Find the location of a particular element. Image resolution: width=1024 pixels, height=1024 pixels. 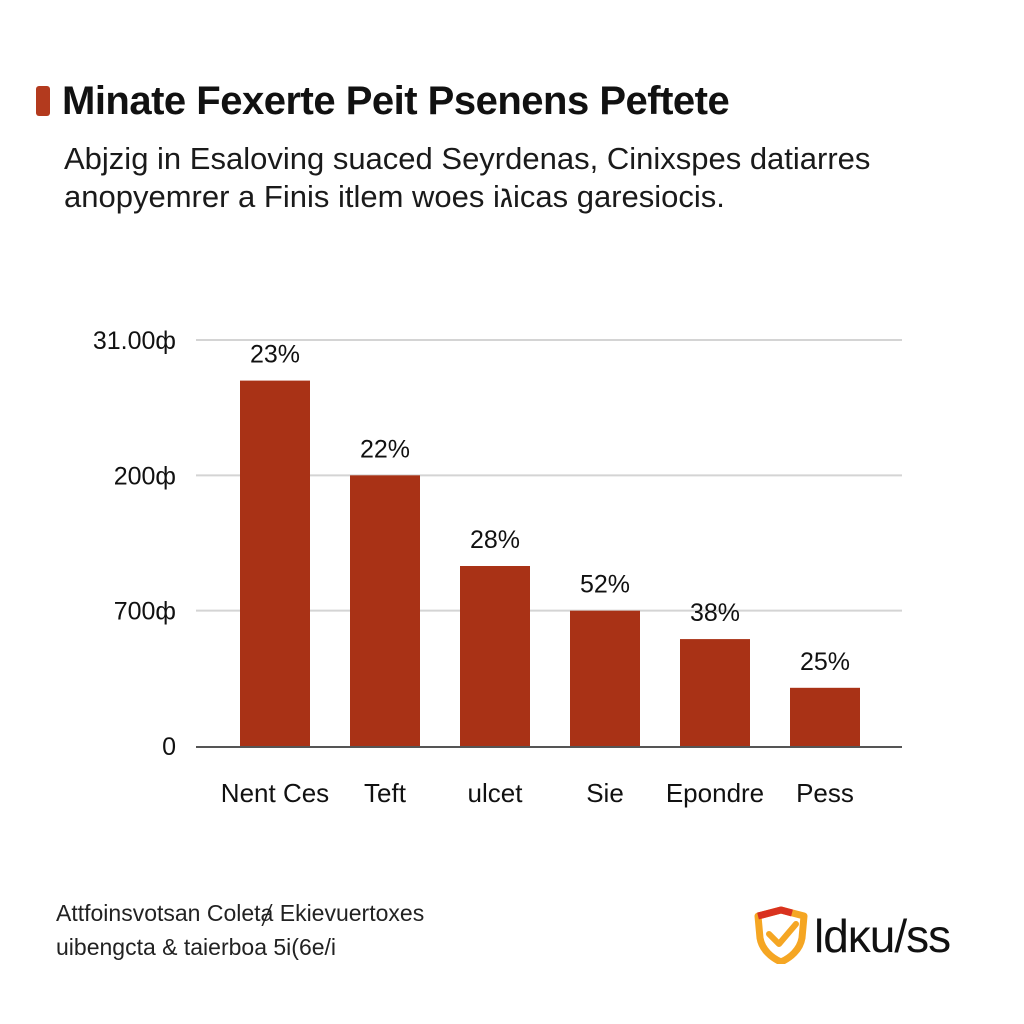

x-tick-label: Epondre is located at coordinates (715, 793).